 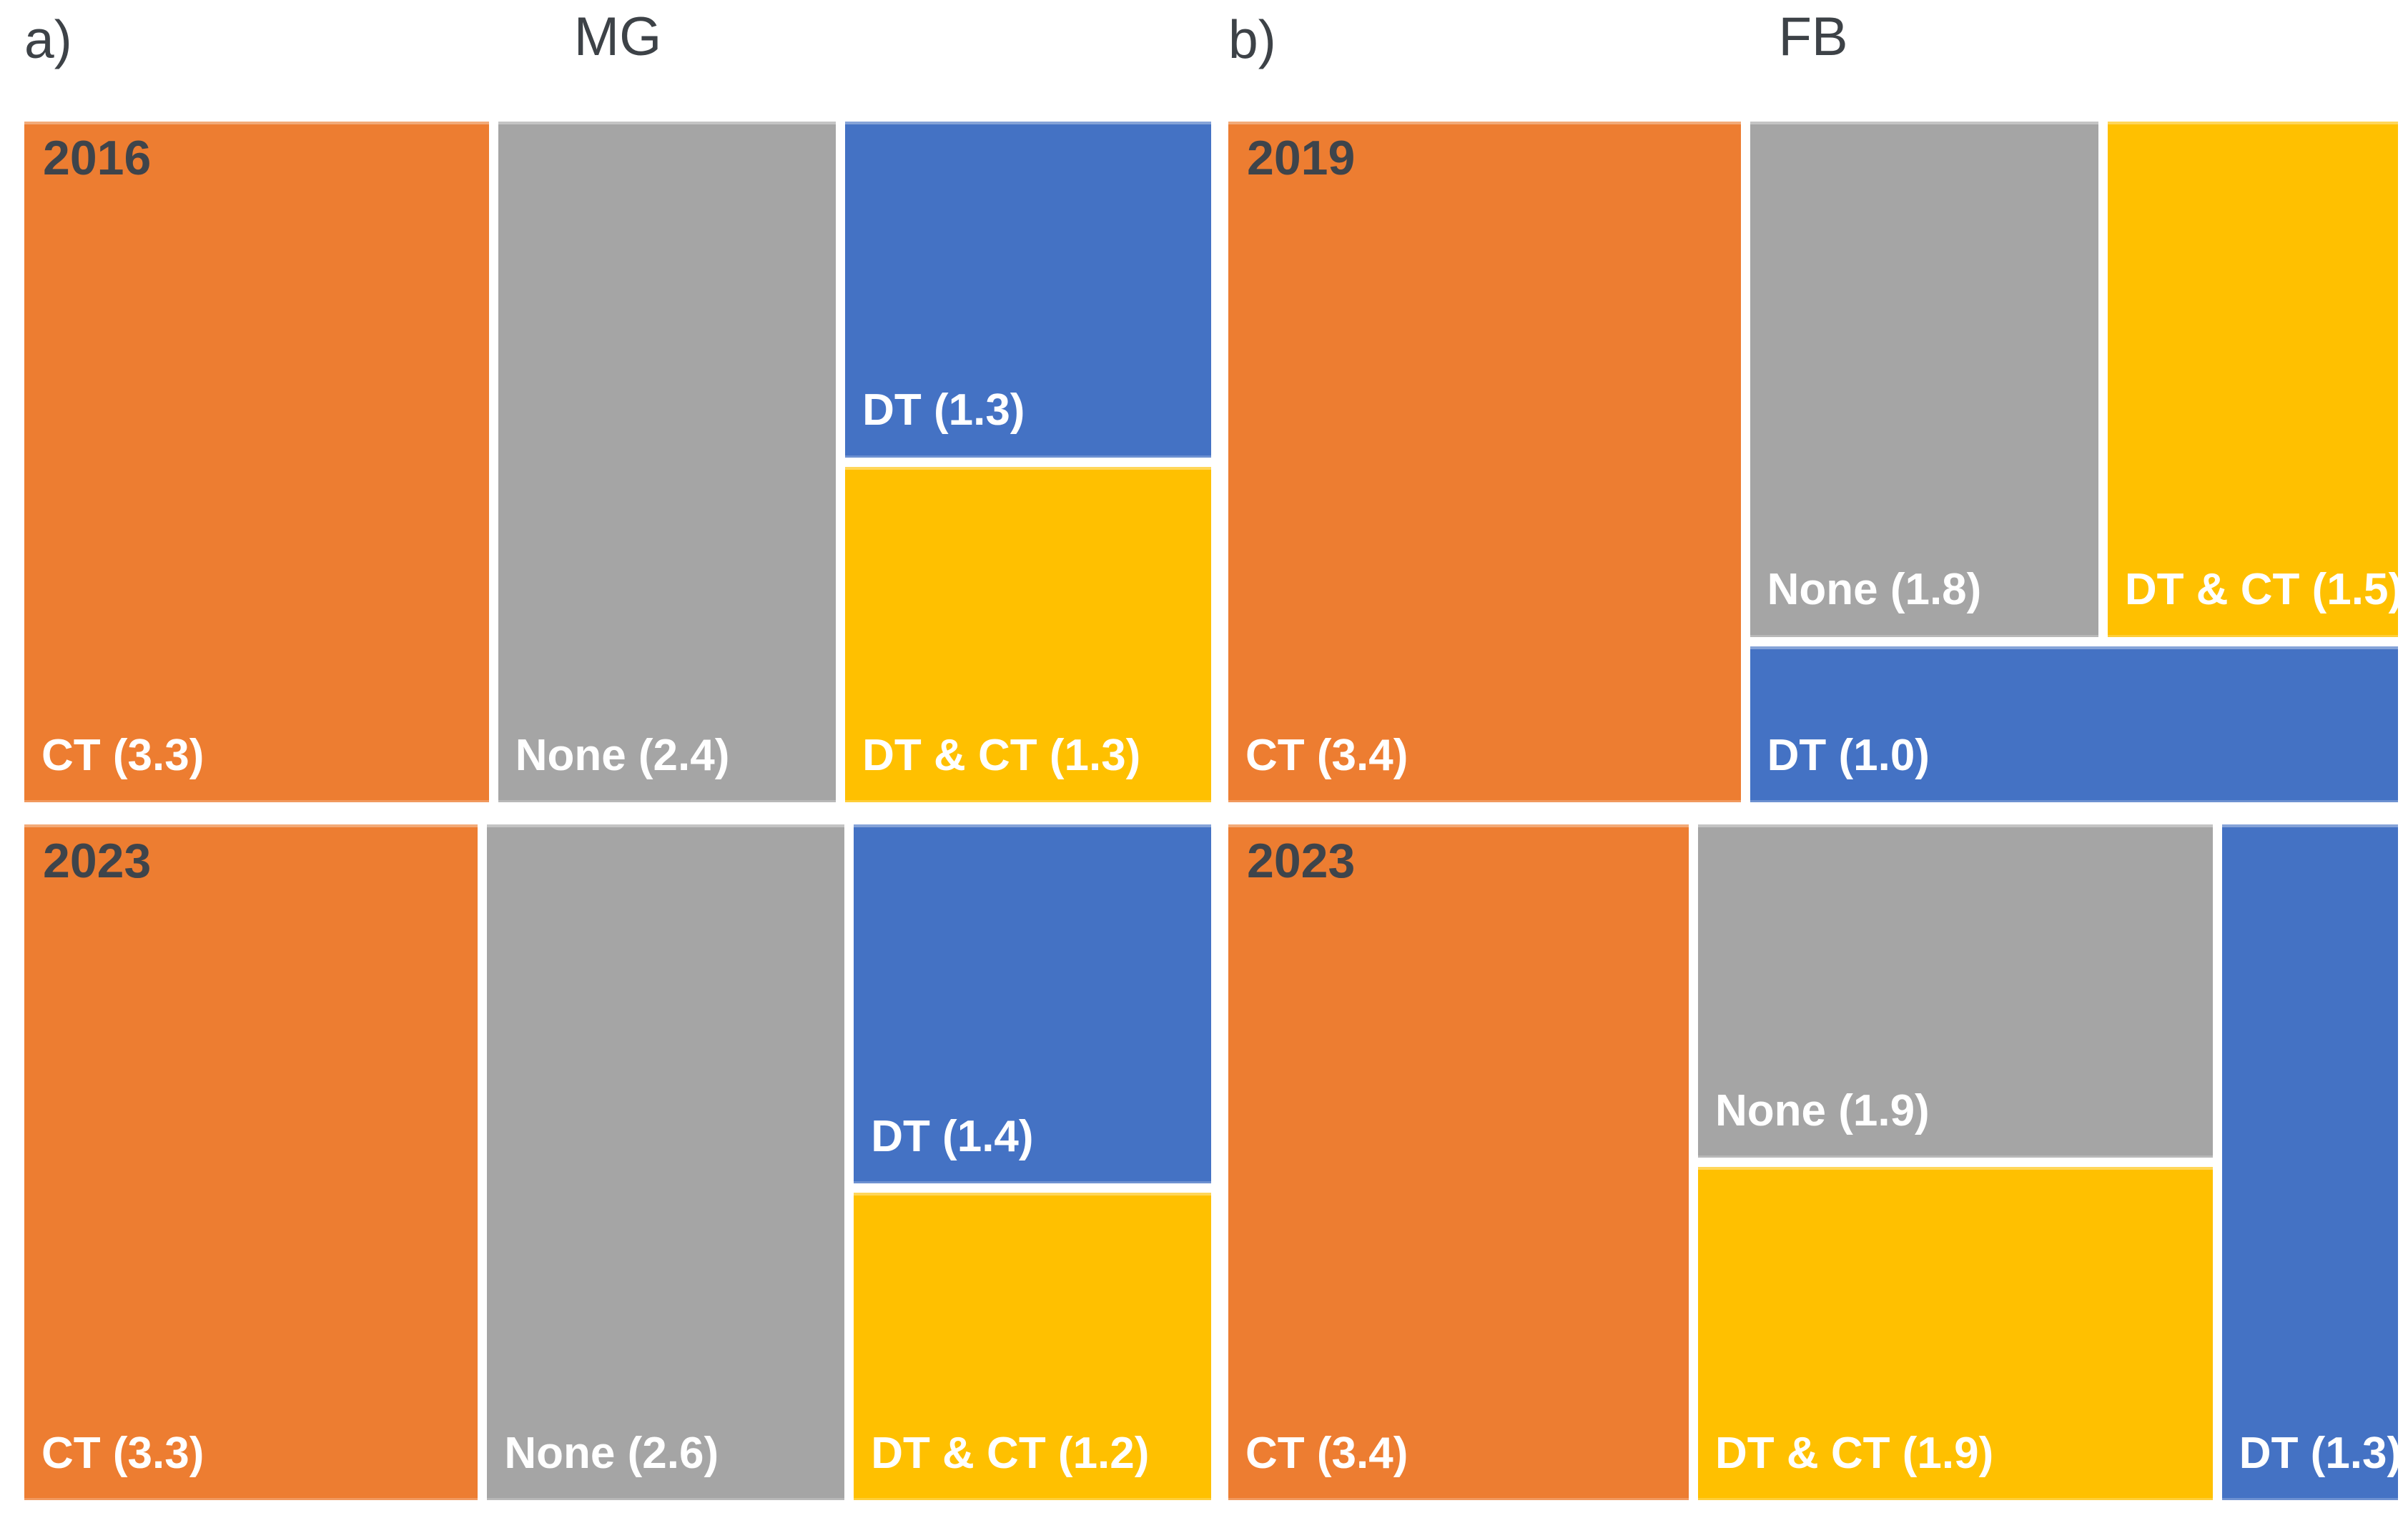 What do you see at coordinates (1032, 1003) in the screenshot?
I see `treemap-rect-dt: DT (1.4)` at bounding box center [1032, 1003].